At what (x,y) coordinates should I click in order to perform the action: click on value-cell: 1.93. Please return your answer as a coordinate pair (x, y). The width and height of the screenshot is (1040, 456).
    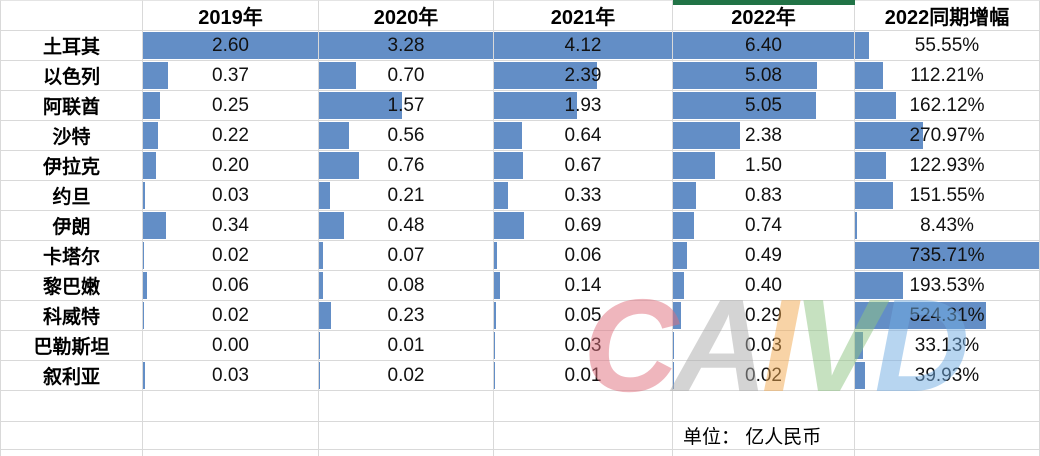
    Looking at the image, I should click on (583, 106).